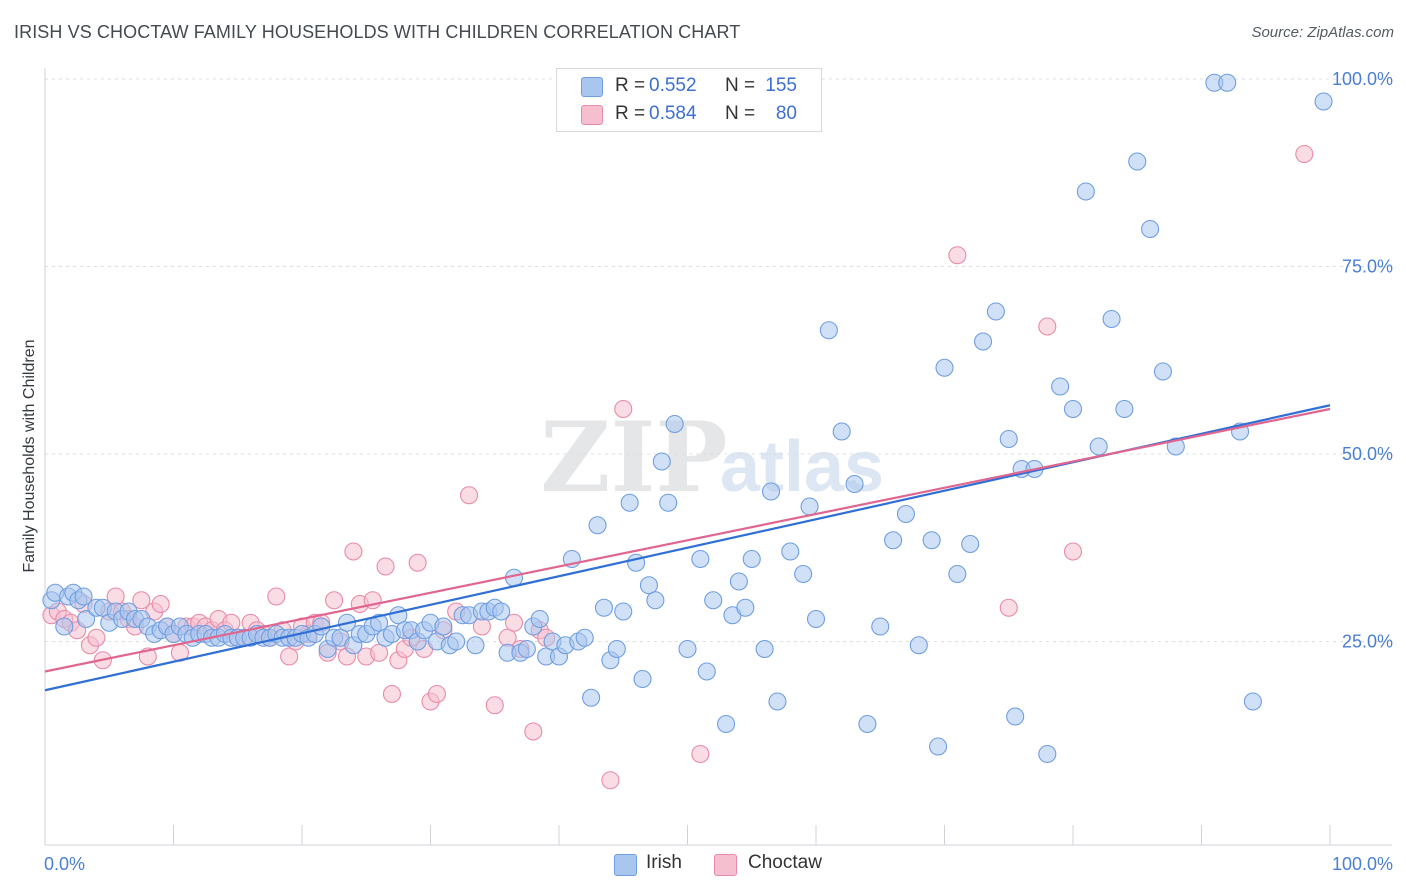 The width and height of the screenshot is (1406, 892). I want to click on choctaw-legend-label: Choctaw, so click(785, 862).